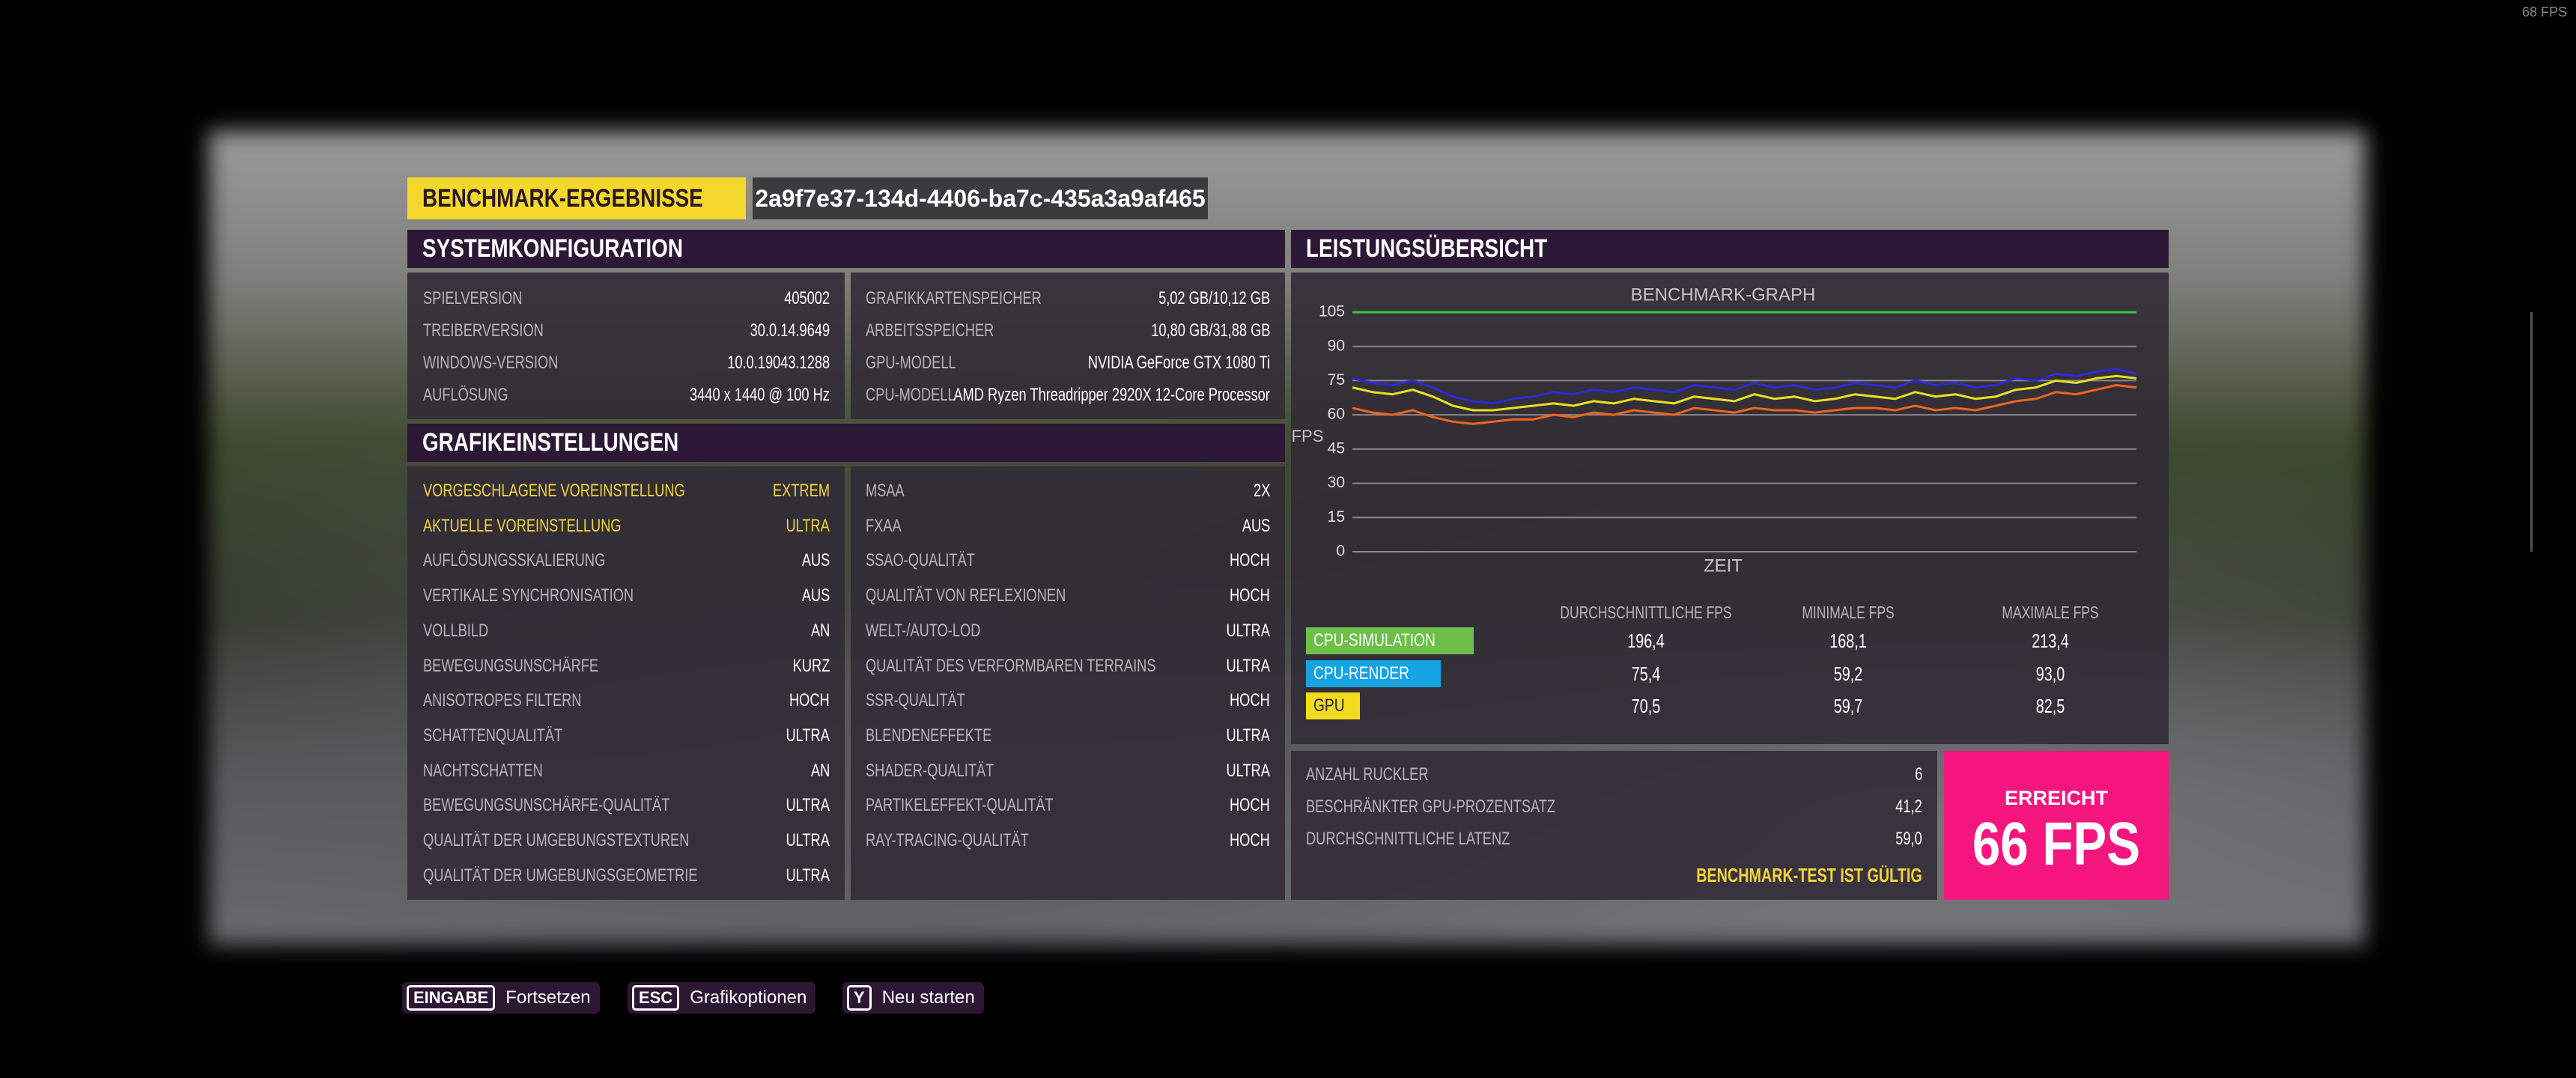 This screenshot has width=2576, height=1078. I want to click on stats-panel, so click(1614, 825).